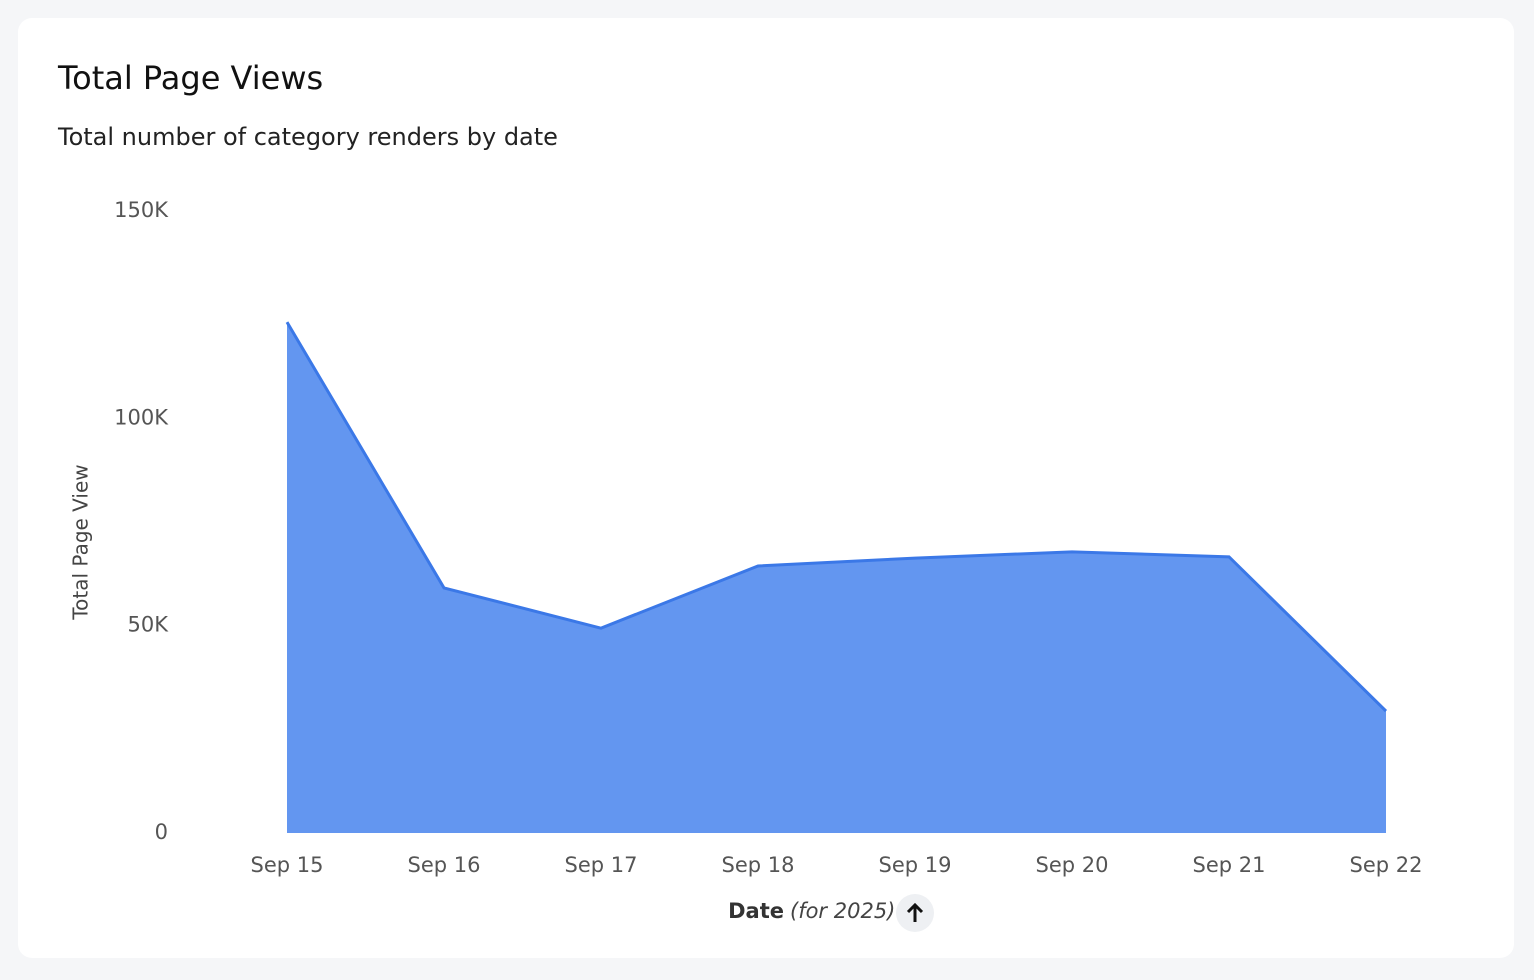 This screenshot has width=1534, height=980. What do you see at coordinates (915, 865) in the screenshot?
I see `x-tick-label: Sep 19` at bounding box center [915, 865].